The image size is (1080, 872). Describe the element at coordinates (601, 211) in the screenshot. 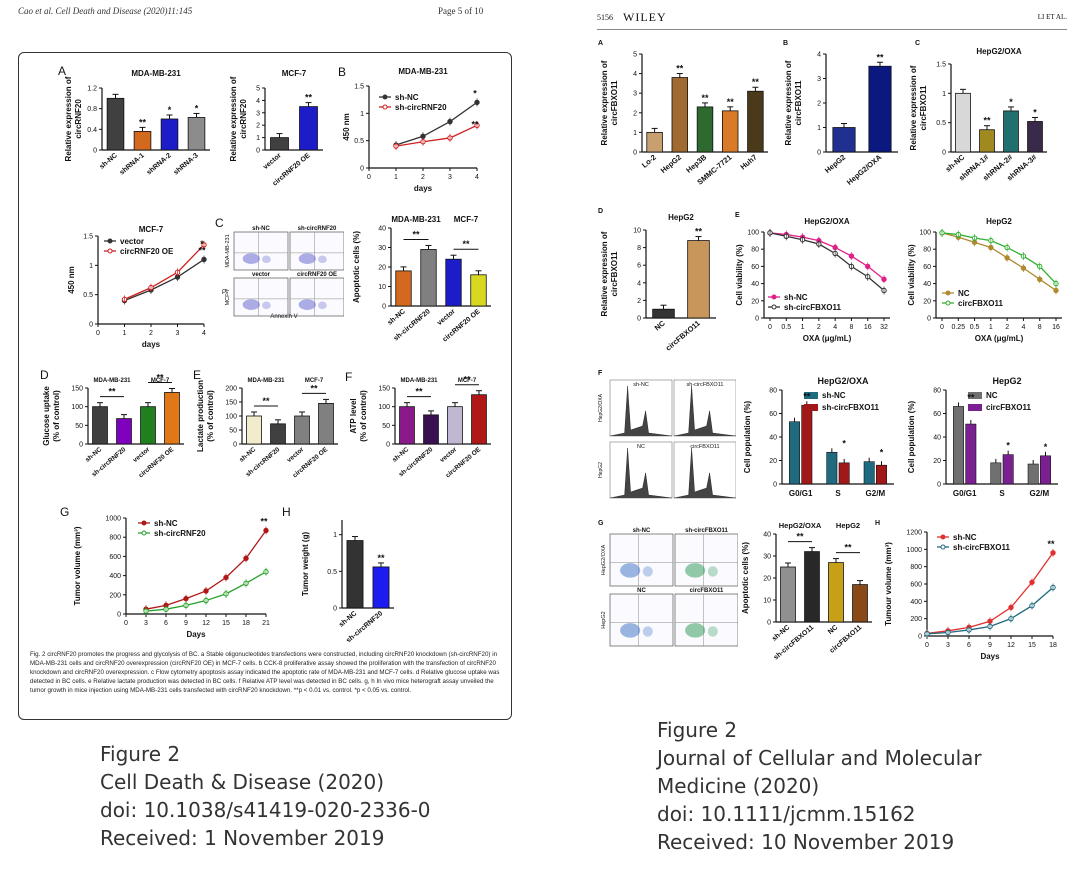

I see `panel-letter-d: D` at that location.